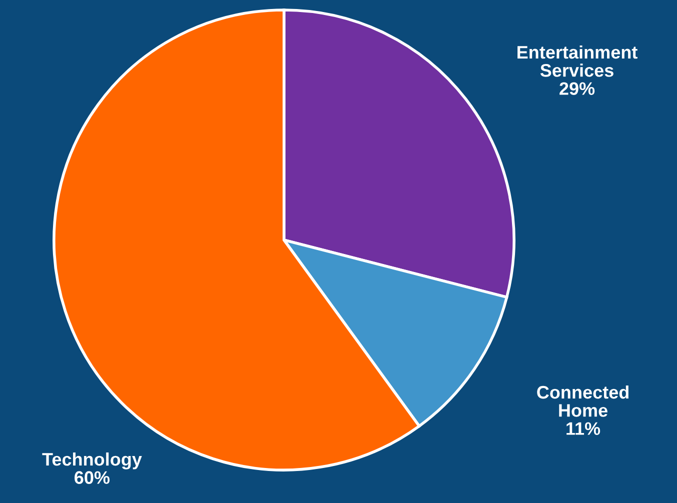 The height and width of the screenshot is (503, 677). What do you see at coordinates (577, 88) in the screenshot?
I see `data-label: 29%` at bounding box center [577, 88].